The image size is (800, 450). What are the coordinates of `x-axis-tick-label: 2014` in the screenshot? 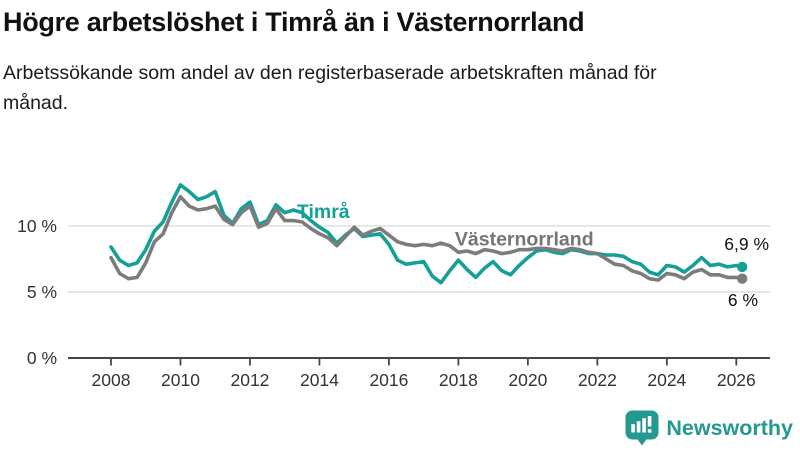 It's located at (319, 380).